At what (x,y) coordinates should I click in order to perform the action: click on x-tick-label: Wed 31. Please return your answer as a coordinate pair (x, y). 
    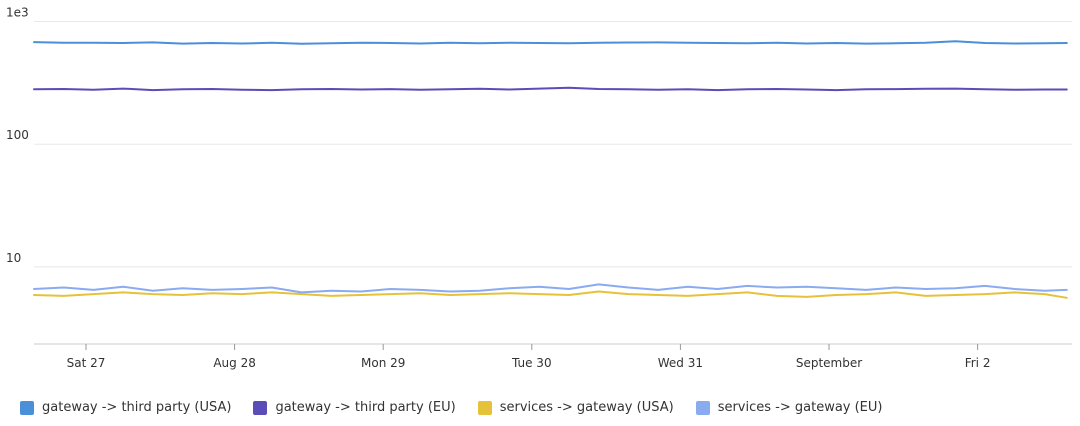
    Looking at the image, I should click on (680, 363).